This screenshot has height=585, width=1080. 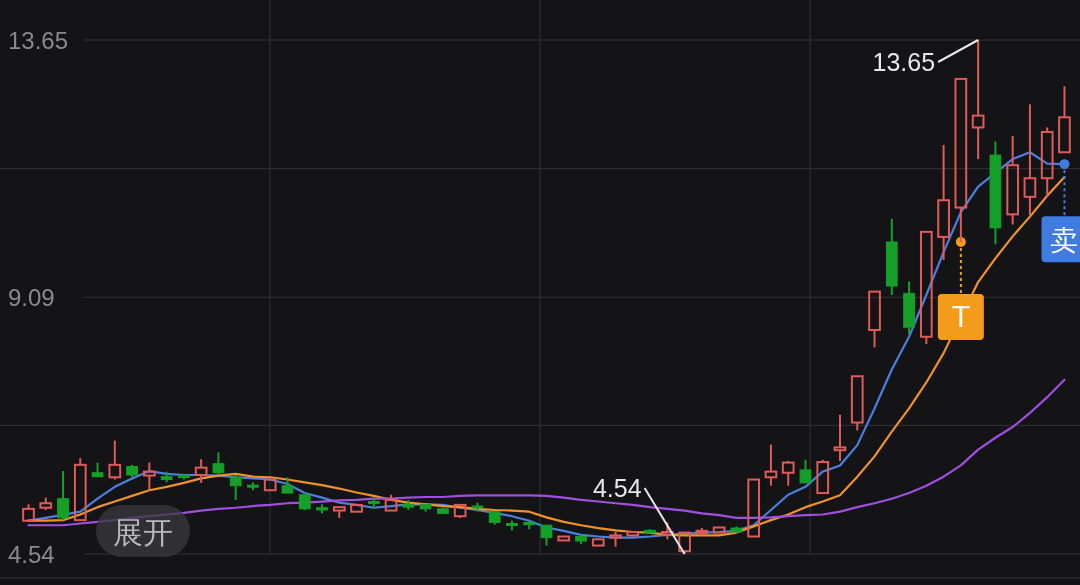 I want to click on annotation: 13.65, so click(x=904, y=62).